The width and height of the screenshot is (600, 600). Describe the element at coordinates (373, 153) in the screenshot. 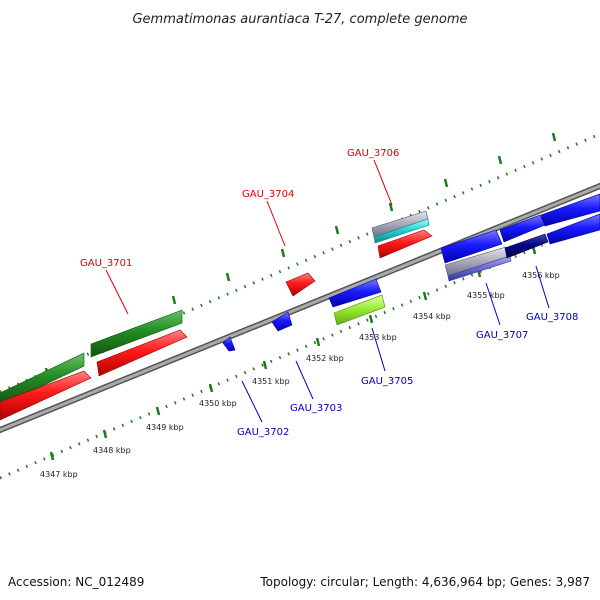

I see `gene-label-gau-3706: GAU_3706` at that location.